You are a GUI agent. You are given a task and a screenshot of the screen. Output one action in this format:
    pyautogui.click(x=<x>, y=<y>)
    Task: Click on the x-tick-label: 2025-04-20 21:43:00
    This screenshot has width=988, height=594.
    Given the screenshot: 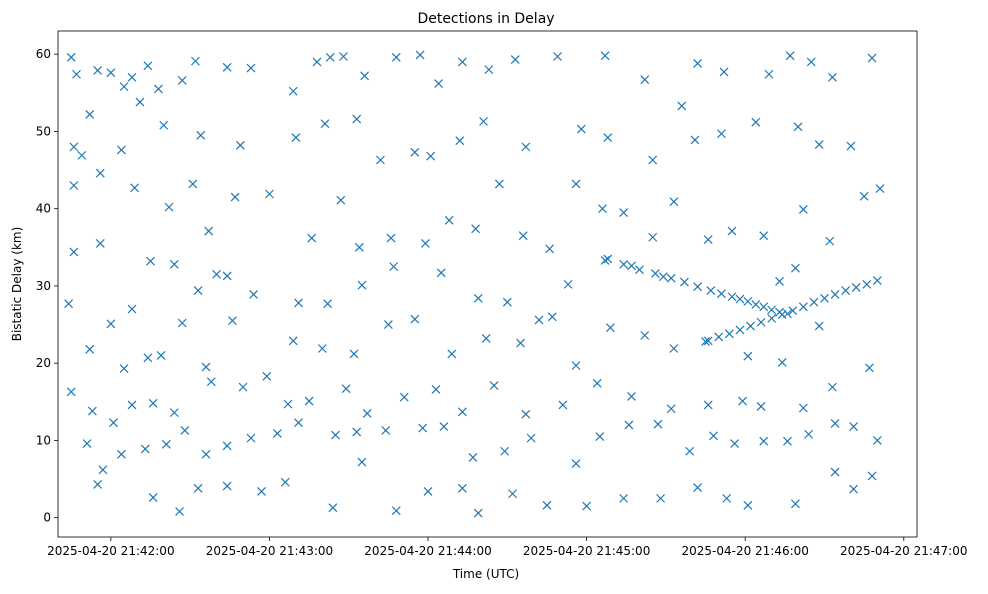 What is the action you would take?
    pyautogui.click(x=269, y=551)
    